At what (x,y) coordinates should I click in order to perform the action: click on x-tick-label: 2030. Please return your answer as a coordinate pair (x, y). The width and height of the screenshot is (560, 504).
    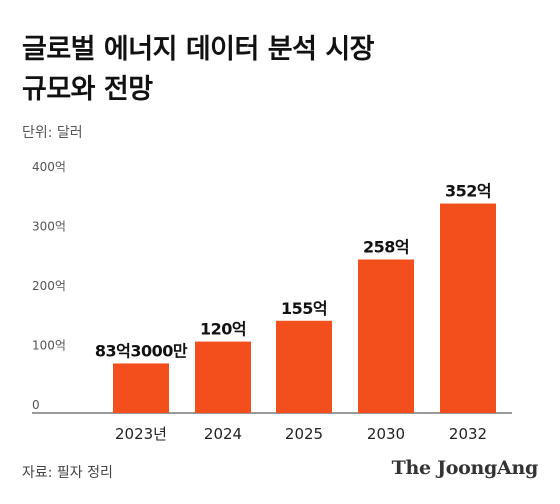
    Looking at the image, I should click on (386, 434).